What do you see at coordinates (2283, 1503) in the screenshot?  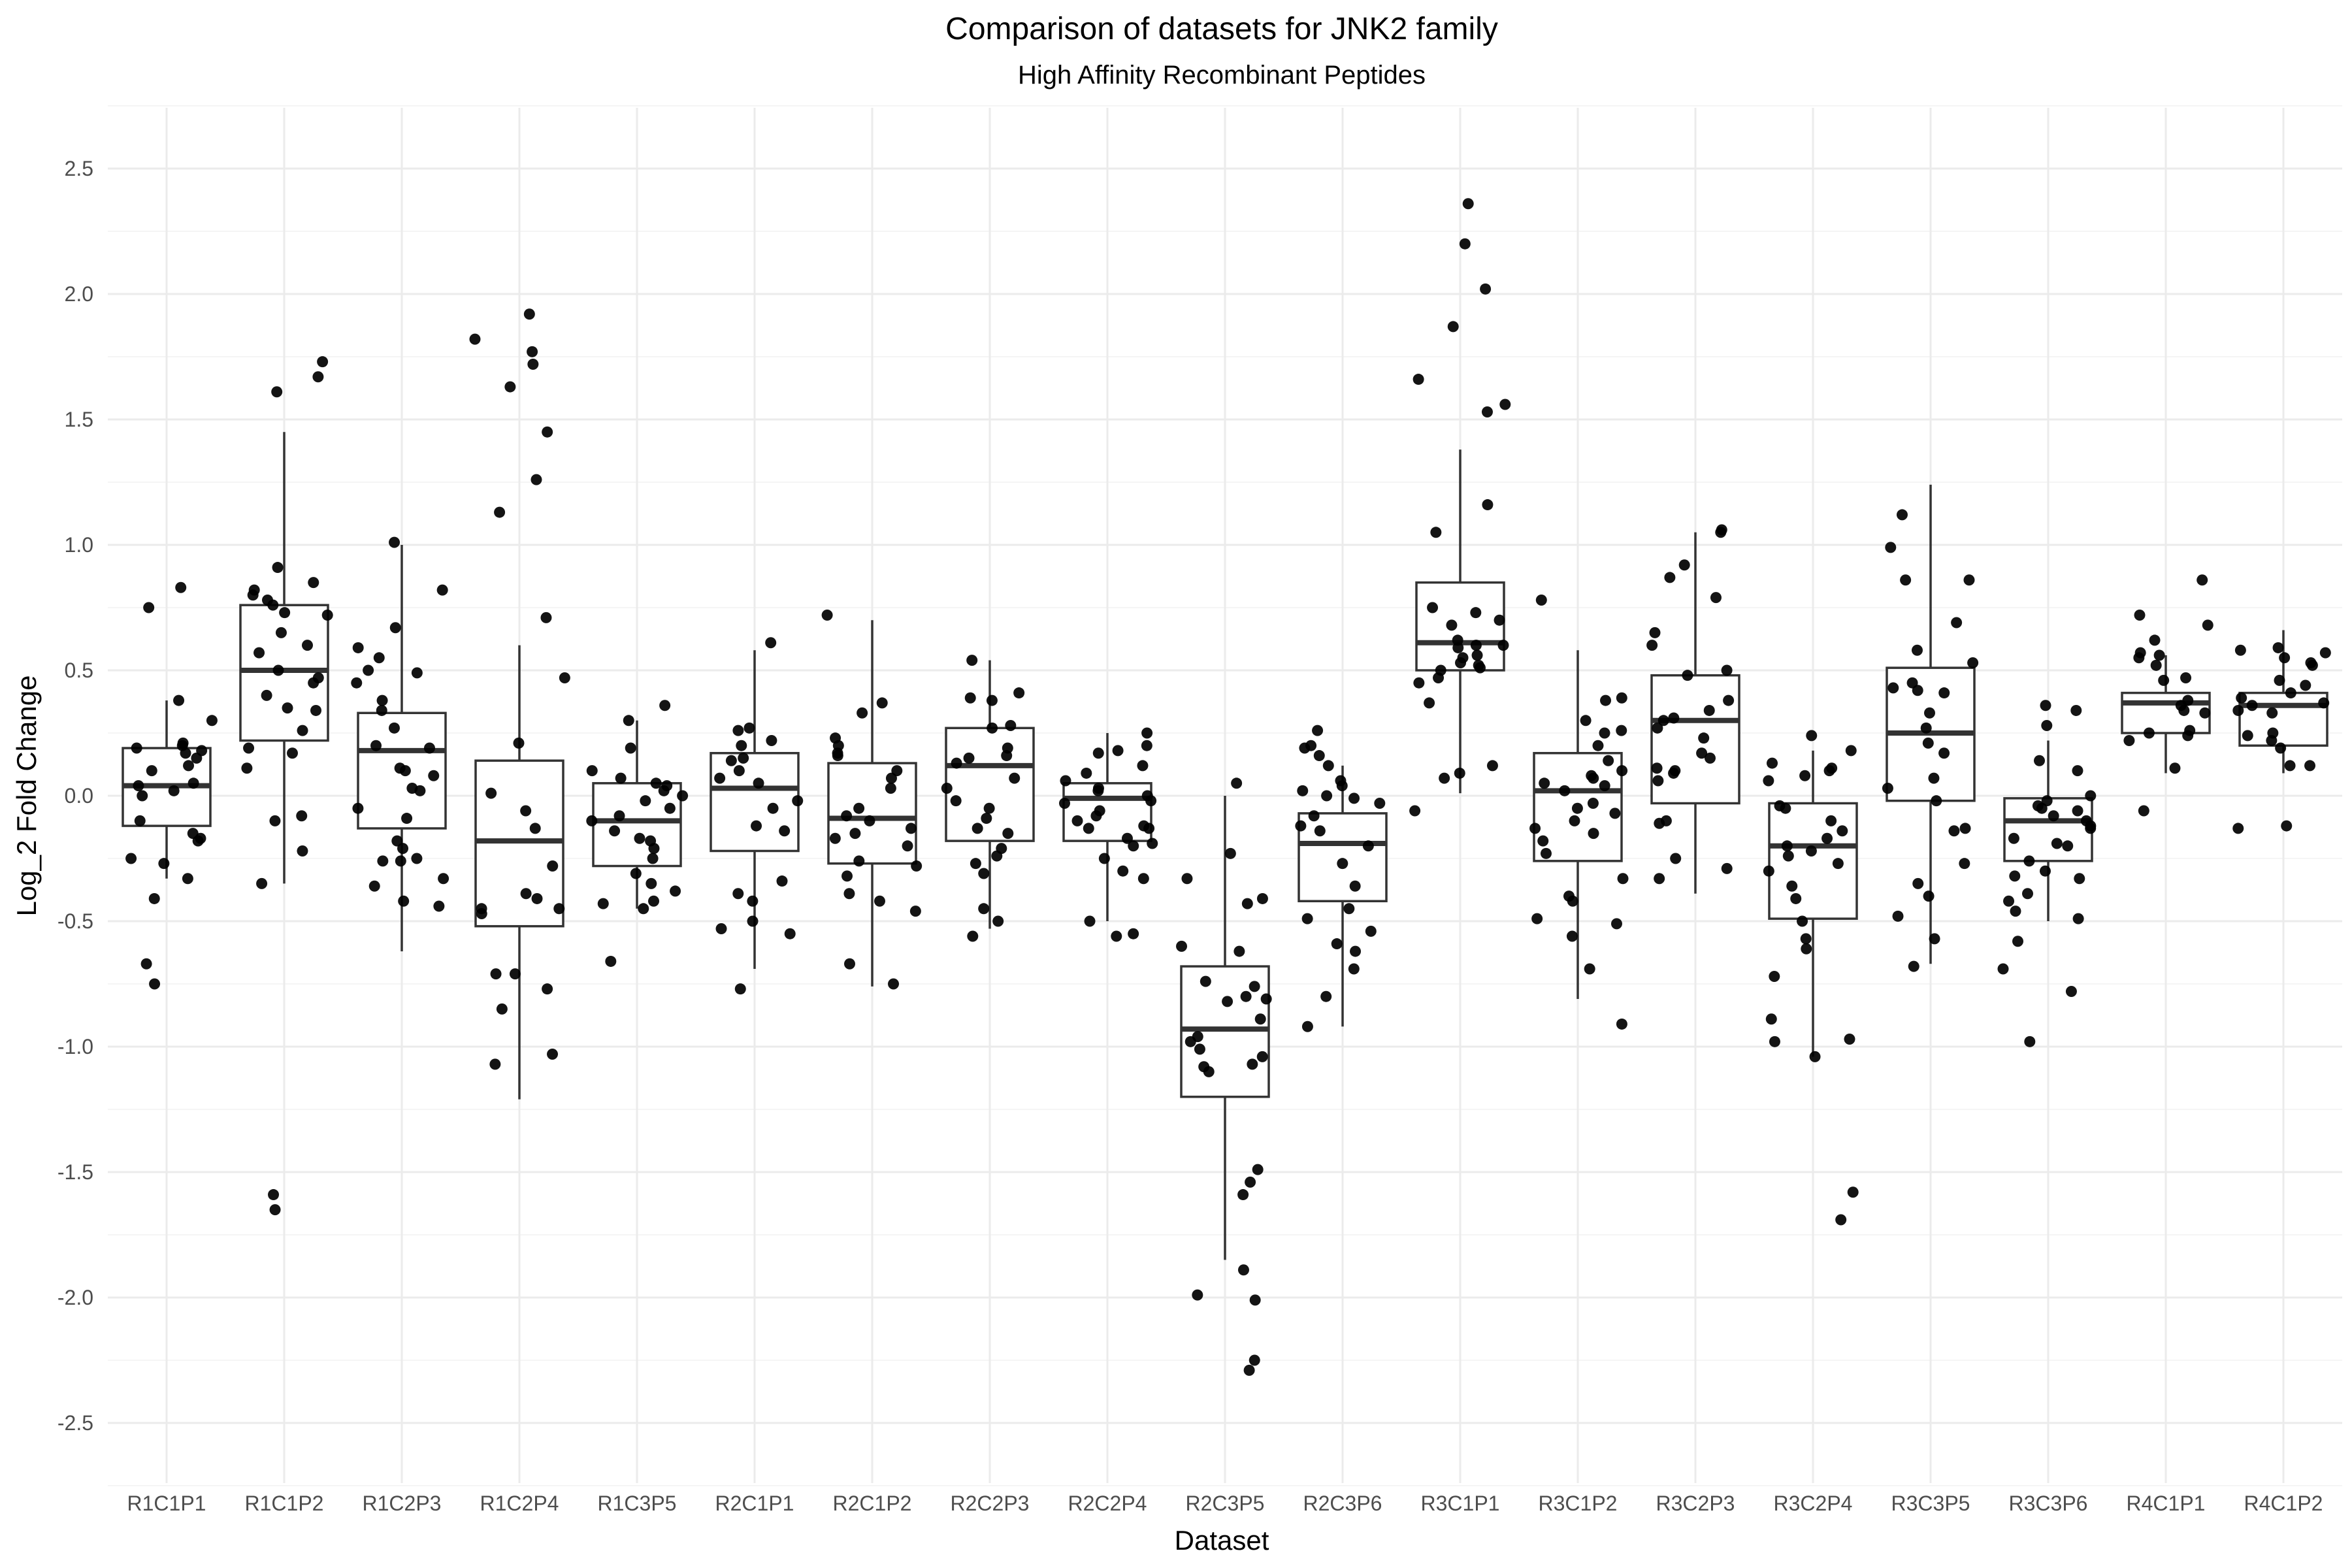 I see `x-tick-label: R4C1P2` at bounding box center [2283, 1503].